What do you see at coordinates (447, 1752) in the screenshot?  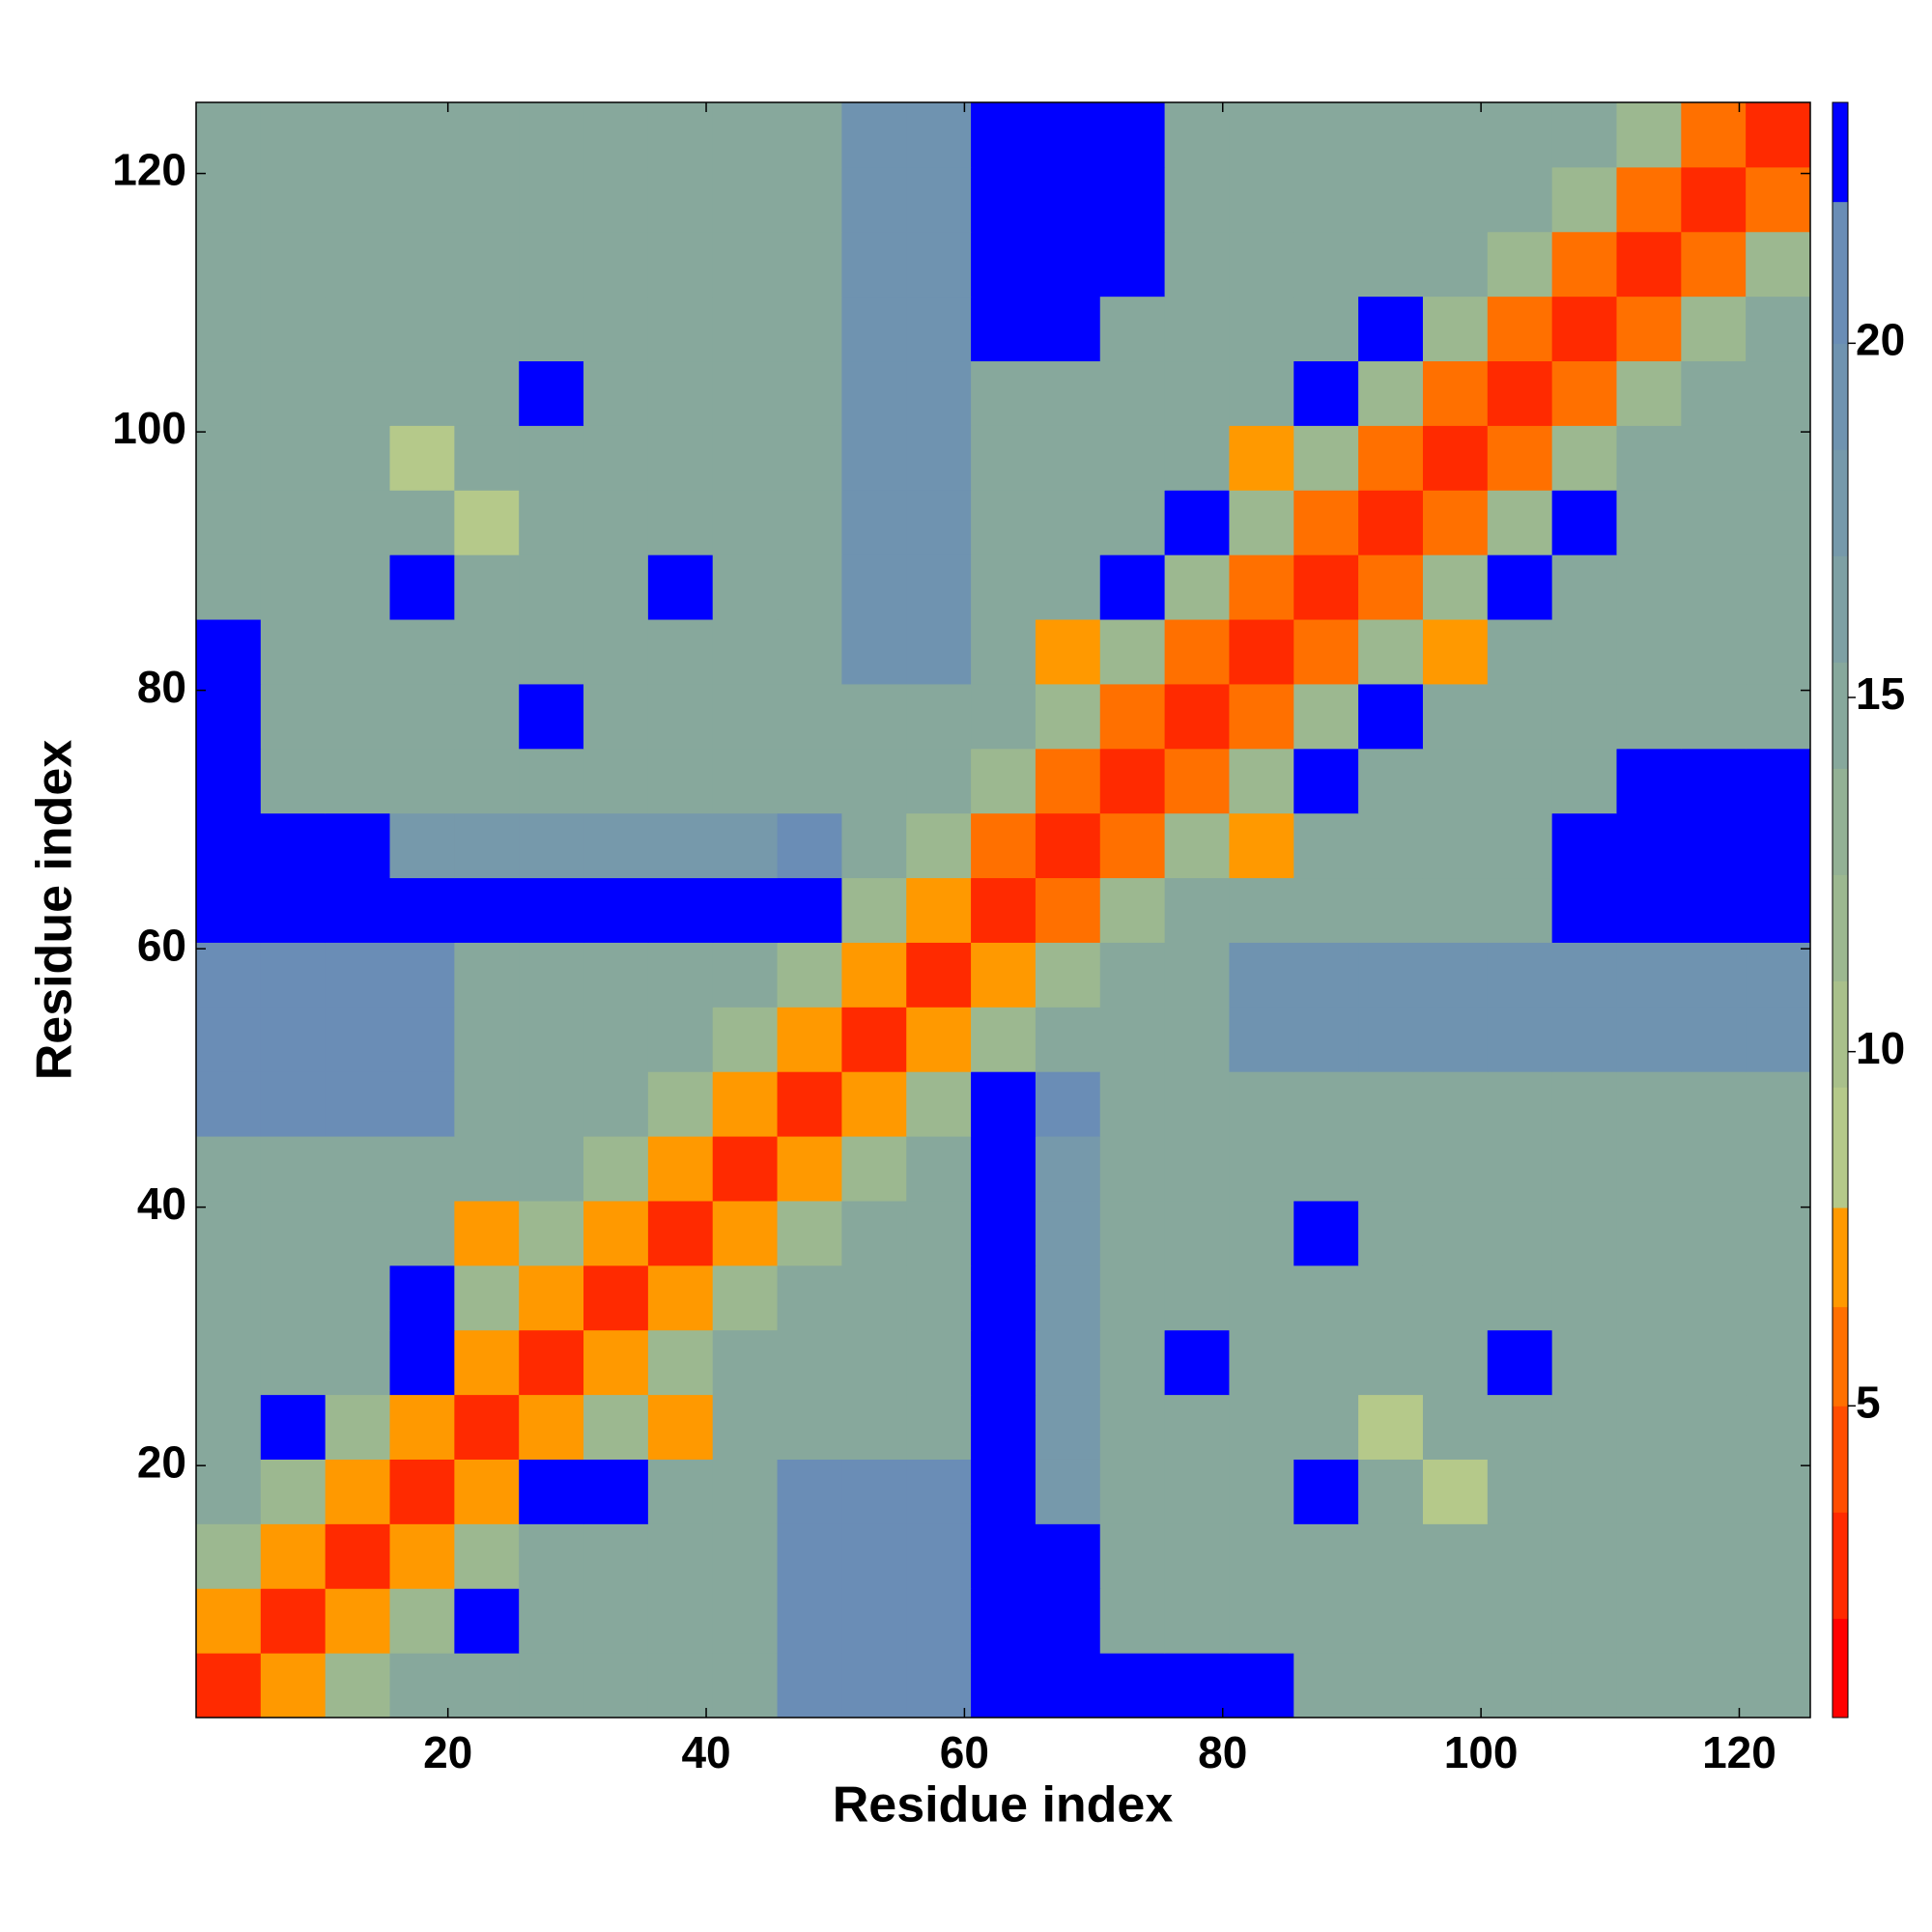 I see `x-tick-label: 20` at bounding box center [447, 1752].